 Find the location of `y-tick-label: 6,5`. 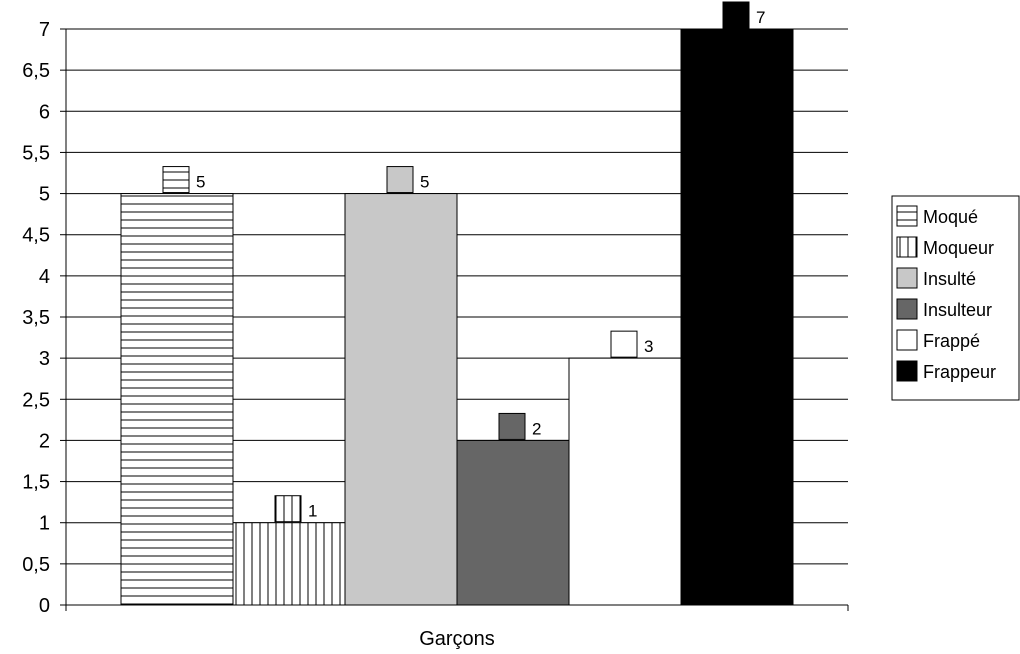

y-tick-label: 6,5 is located at coordinates (36, 71).